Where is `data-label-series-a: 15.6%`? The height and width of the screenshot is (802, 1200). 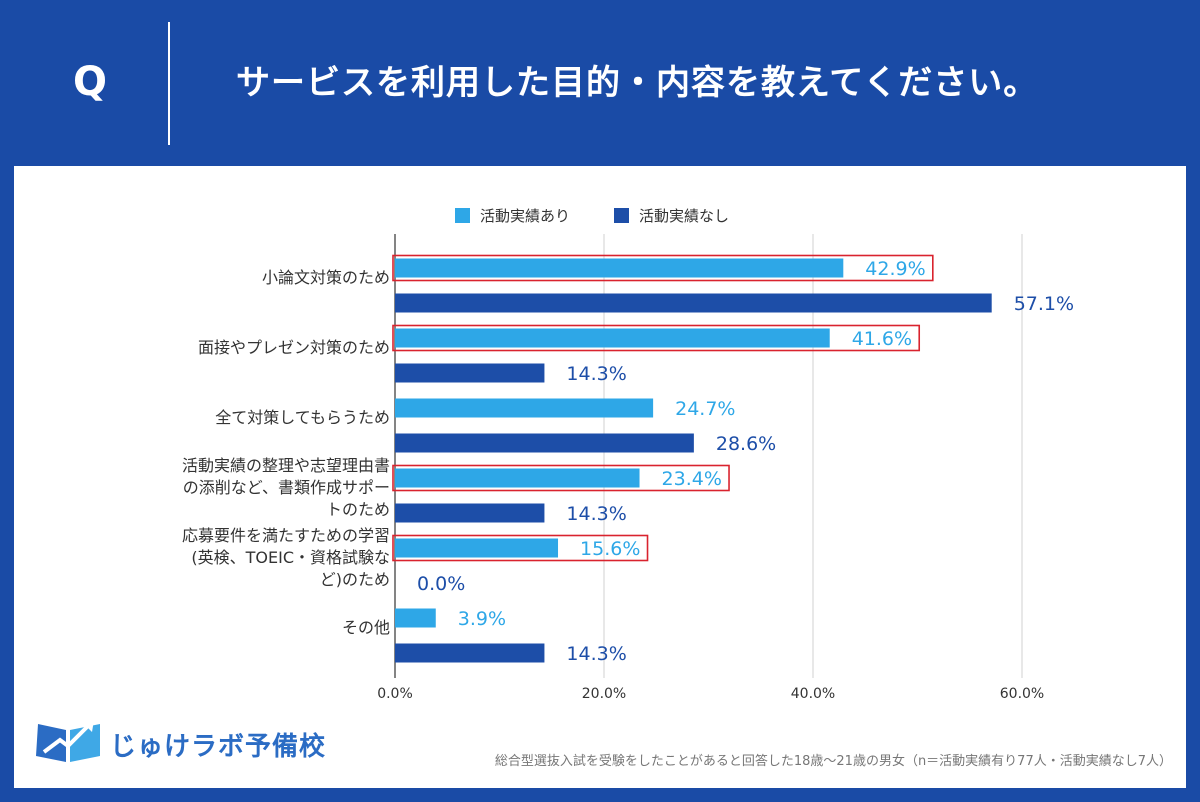 data-label-series-a: 15.6% is located at coordinates (610, 549).